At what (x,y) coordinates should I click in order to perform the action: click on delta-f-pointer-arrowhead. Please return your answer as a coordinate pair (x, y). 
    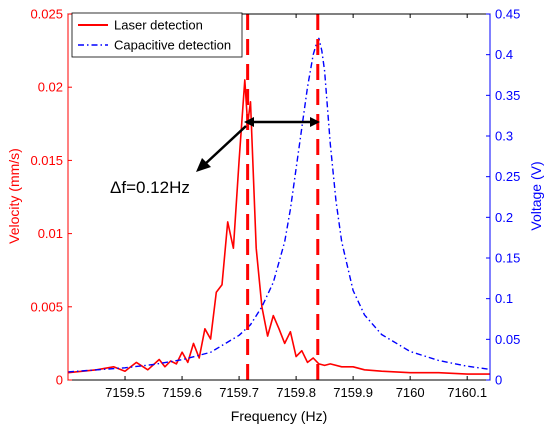
    Looking at the image, I should click on (203, 165).